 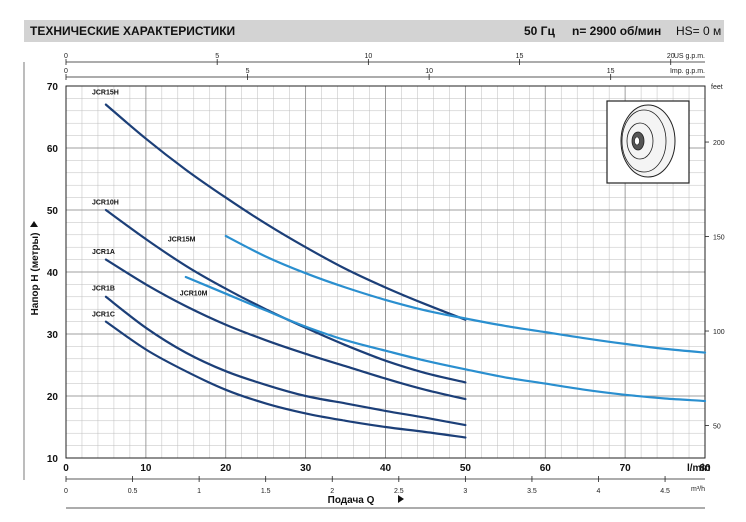 I want to click on header-rpm: n= 2900 об/мин, so click(x=617, y=31).